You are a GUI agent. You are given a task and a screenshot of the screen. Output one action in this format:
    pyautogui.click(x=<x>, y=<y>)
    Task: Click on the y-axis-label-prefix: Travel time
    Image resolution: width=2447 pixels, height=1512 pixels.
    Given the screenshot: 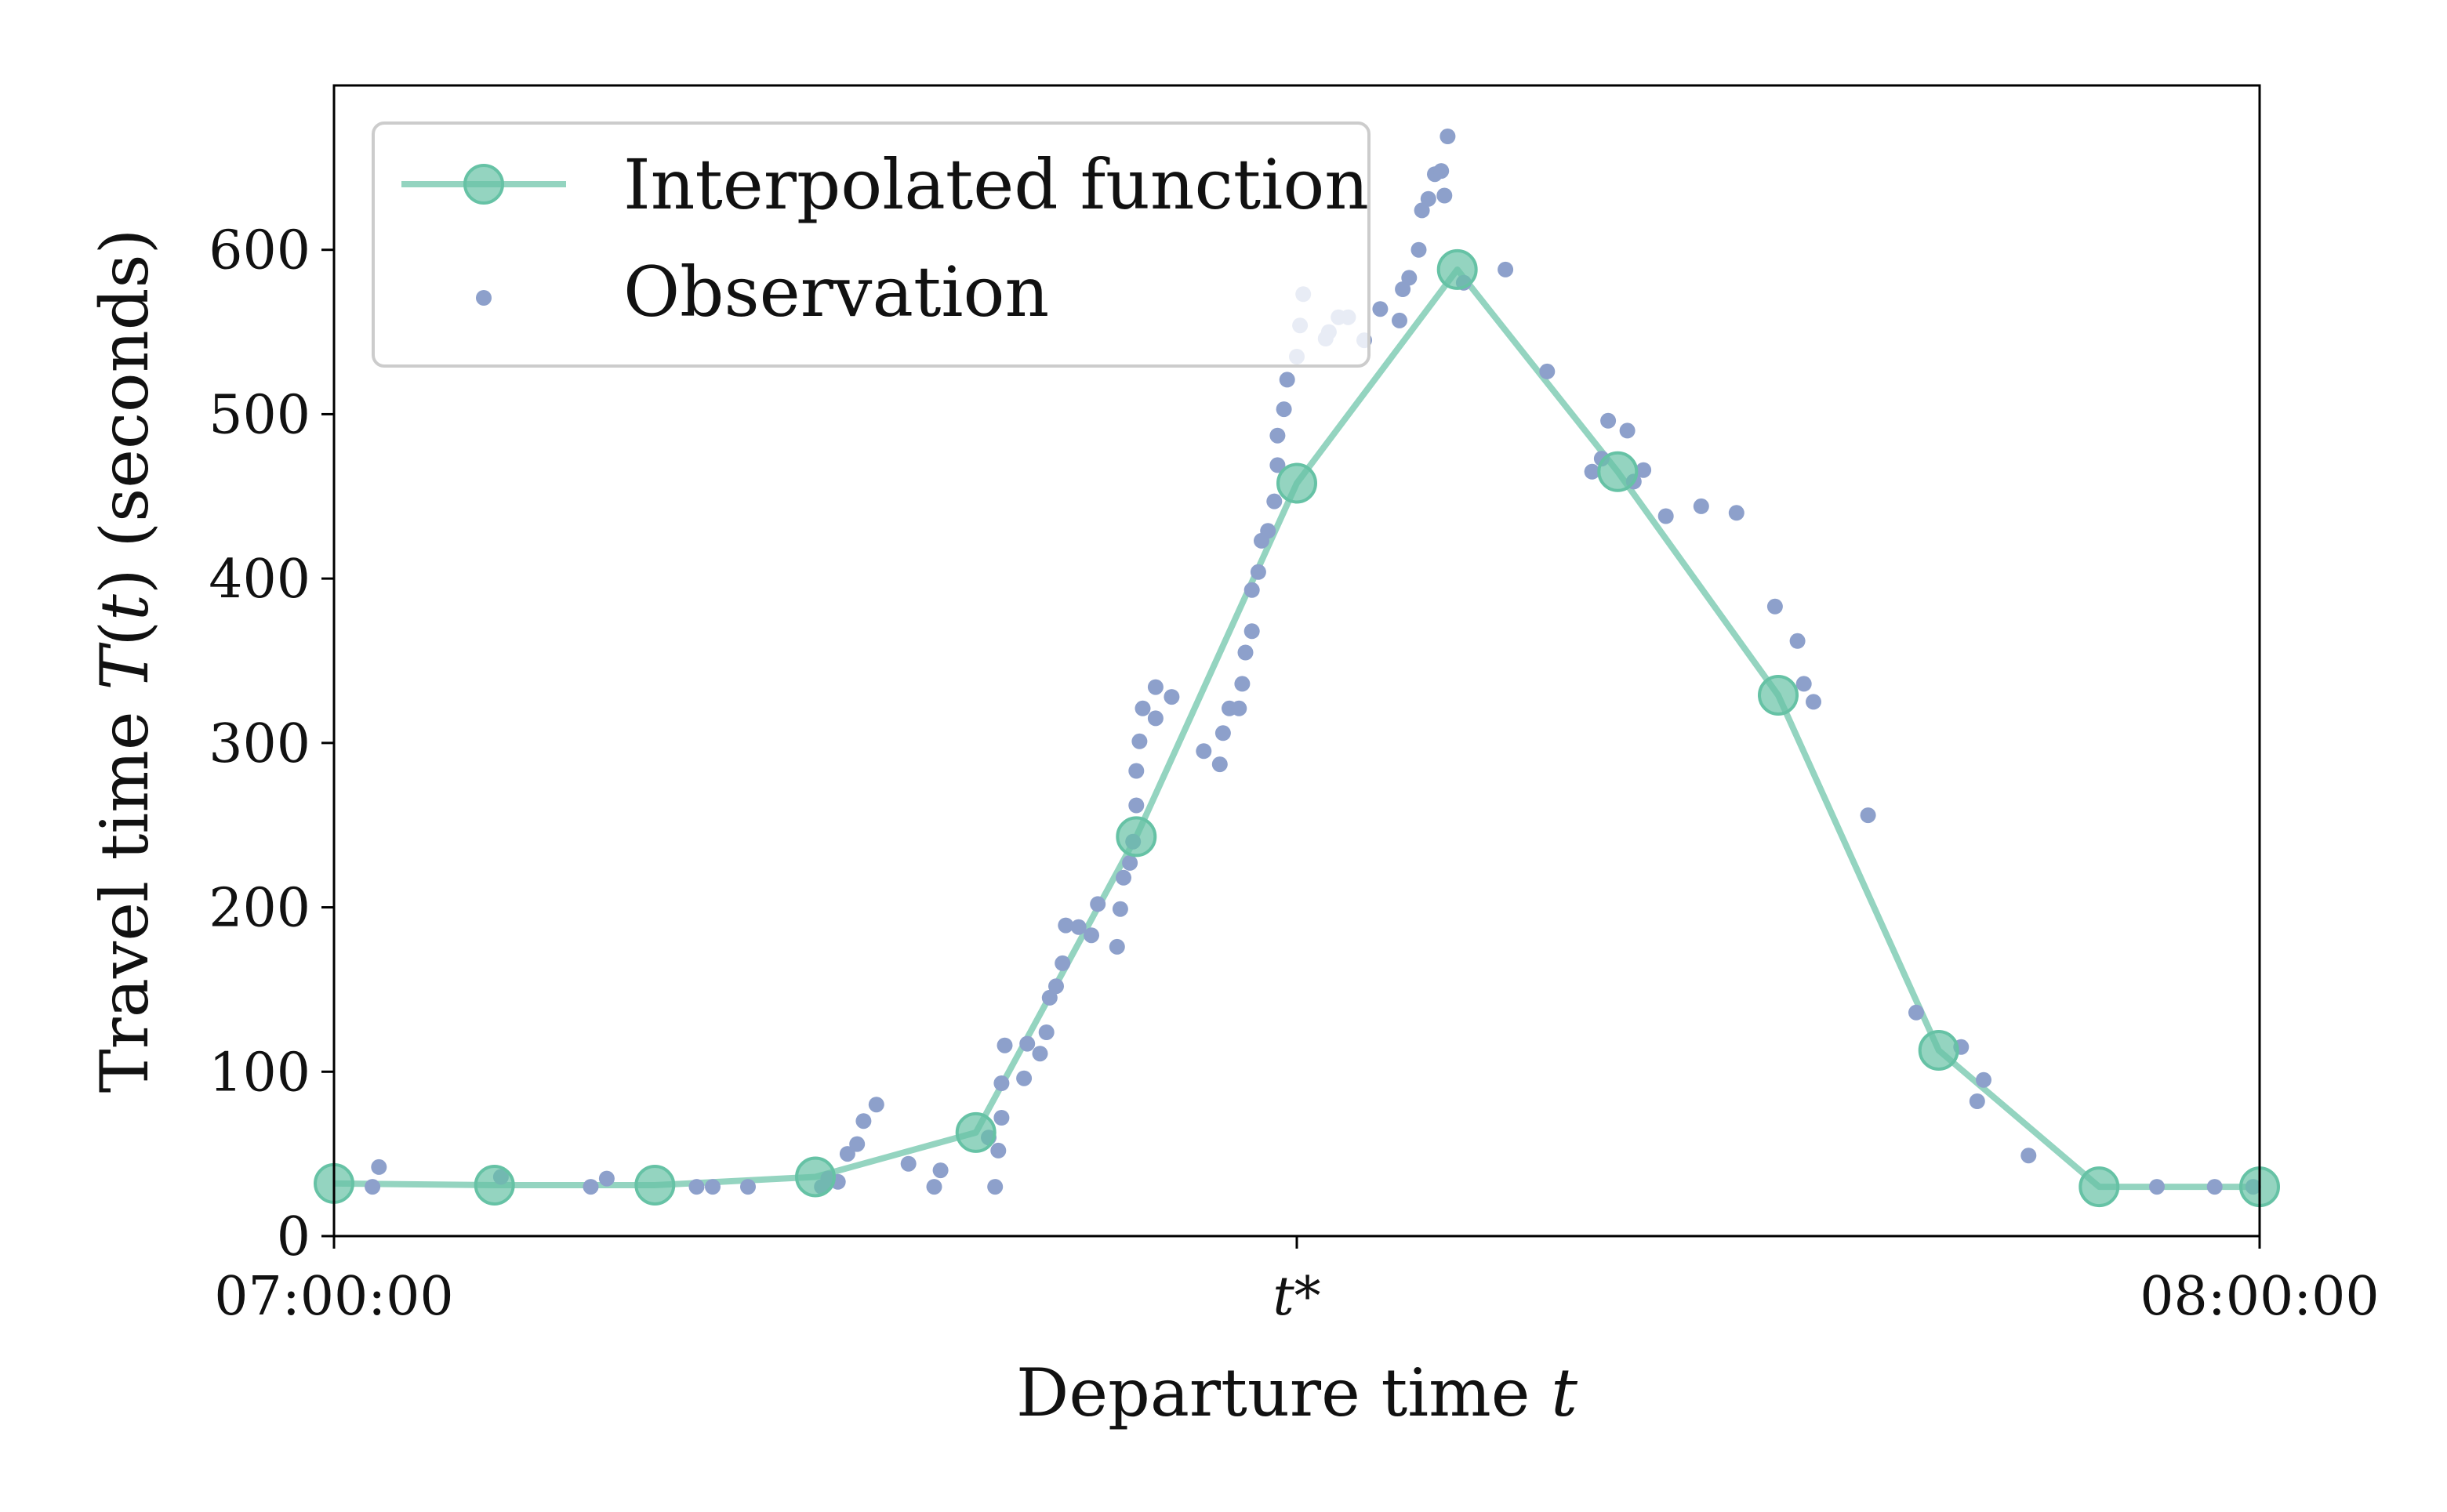 What is the action you would take?
    pyautogui.click(x=124, y=902)
    